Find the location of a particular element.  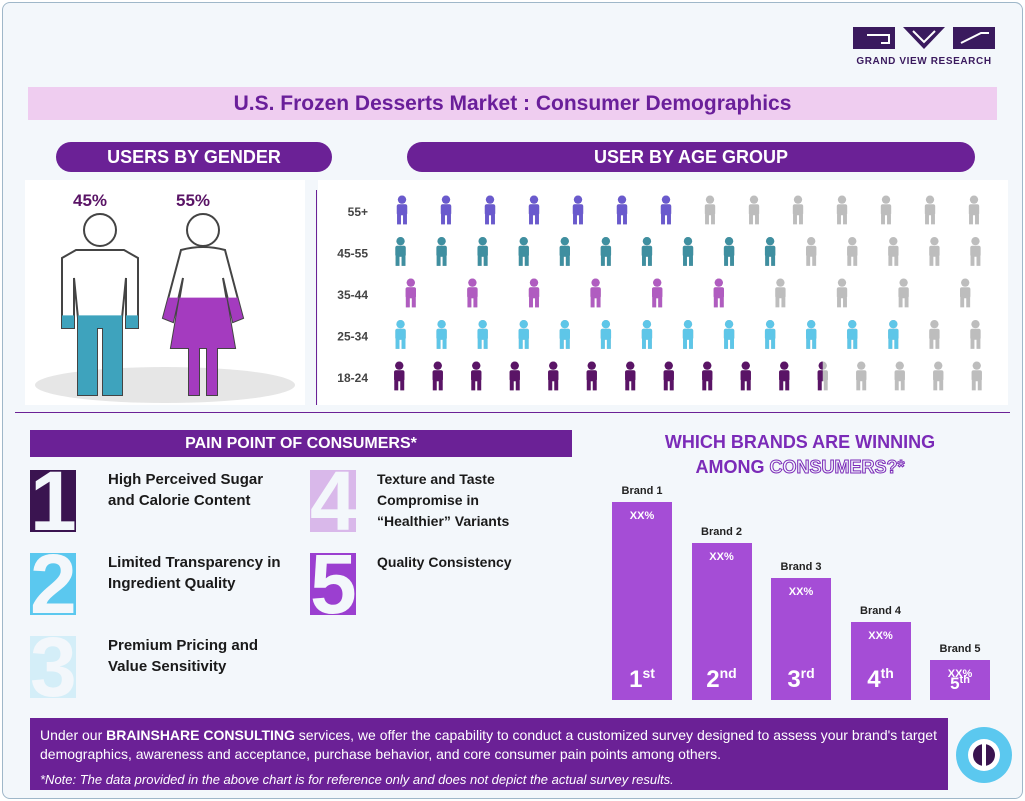

pain-number: 3 is located at coordinates (53, 667).